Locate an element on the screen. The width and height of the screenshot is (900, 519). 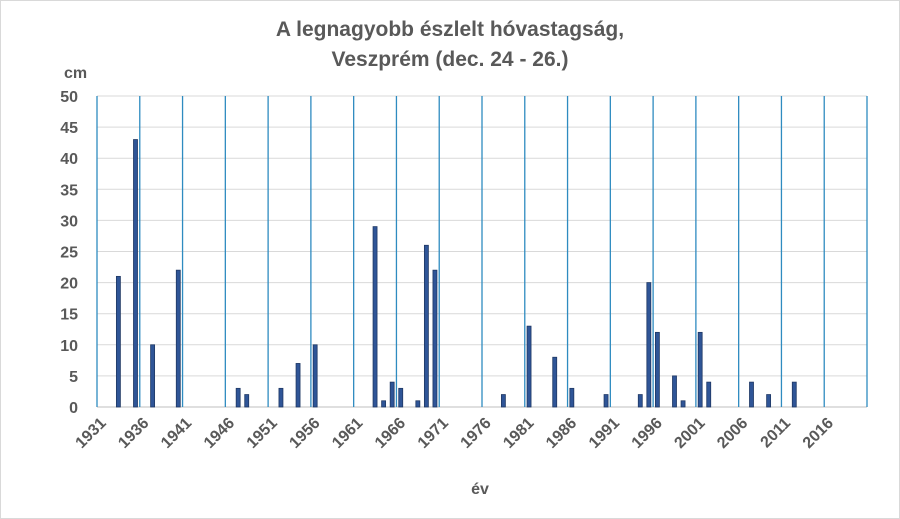
bar-1935 is located at coordinates (135, 273).